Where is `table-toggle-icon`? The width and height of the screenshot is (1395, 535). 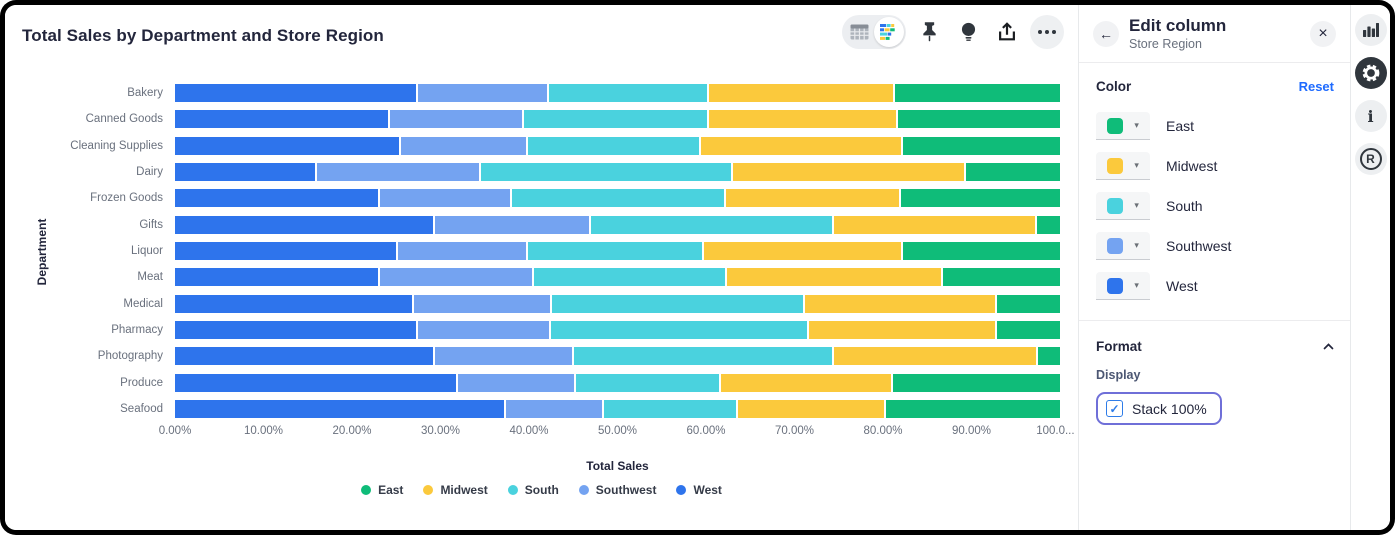
table-toggle-icon is located at coordinates (859, 32).